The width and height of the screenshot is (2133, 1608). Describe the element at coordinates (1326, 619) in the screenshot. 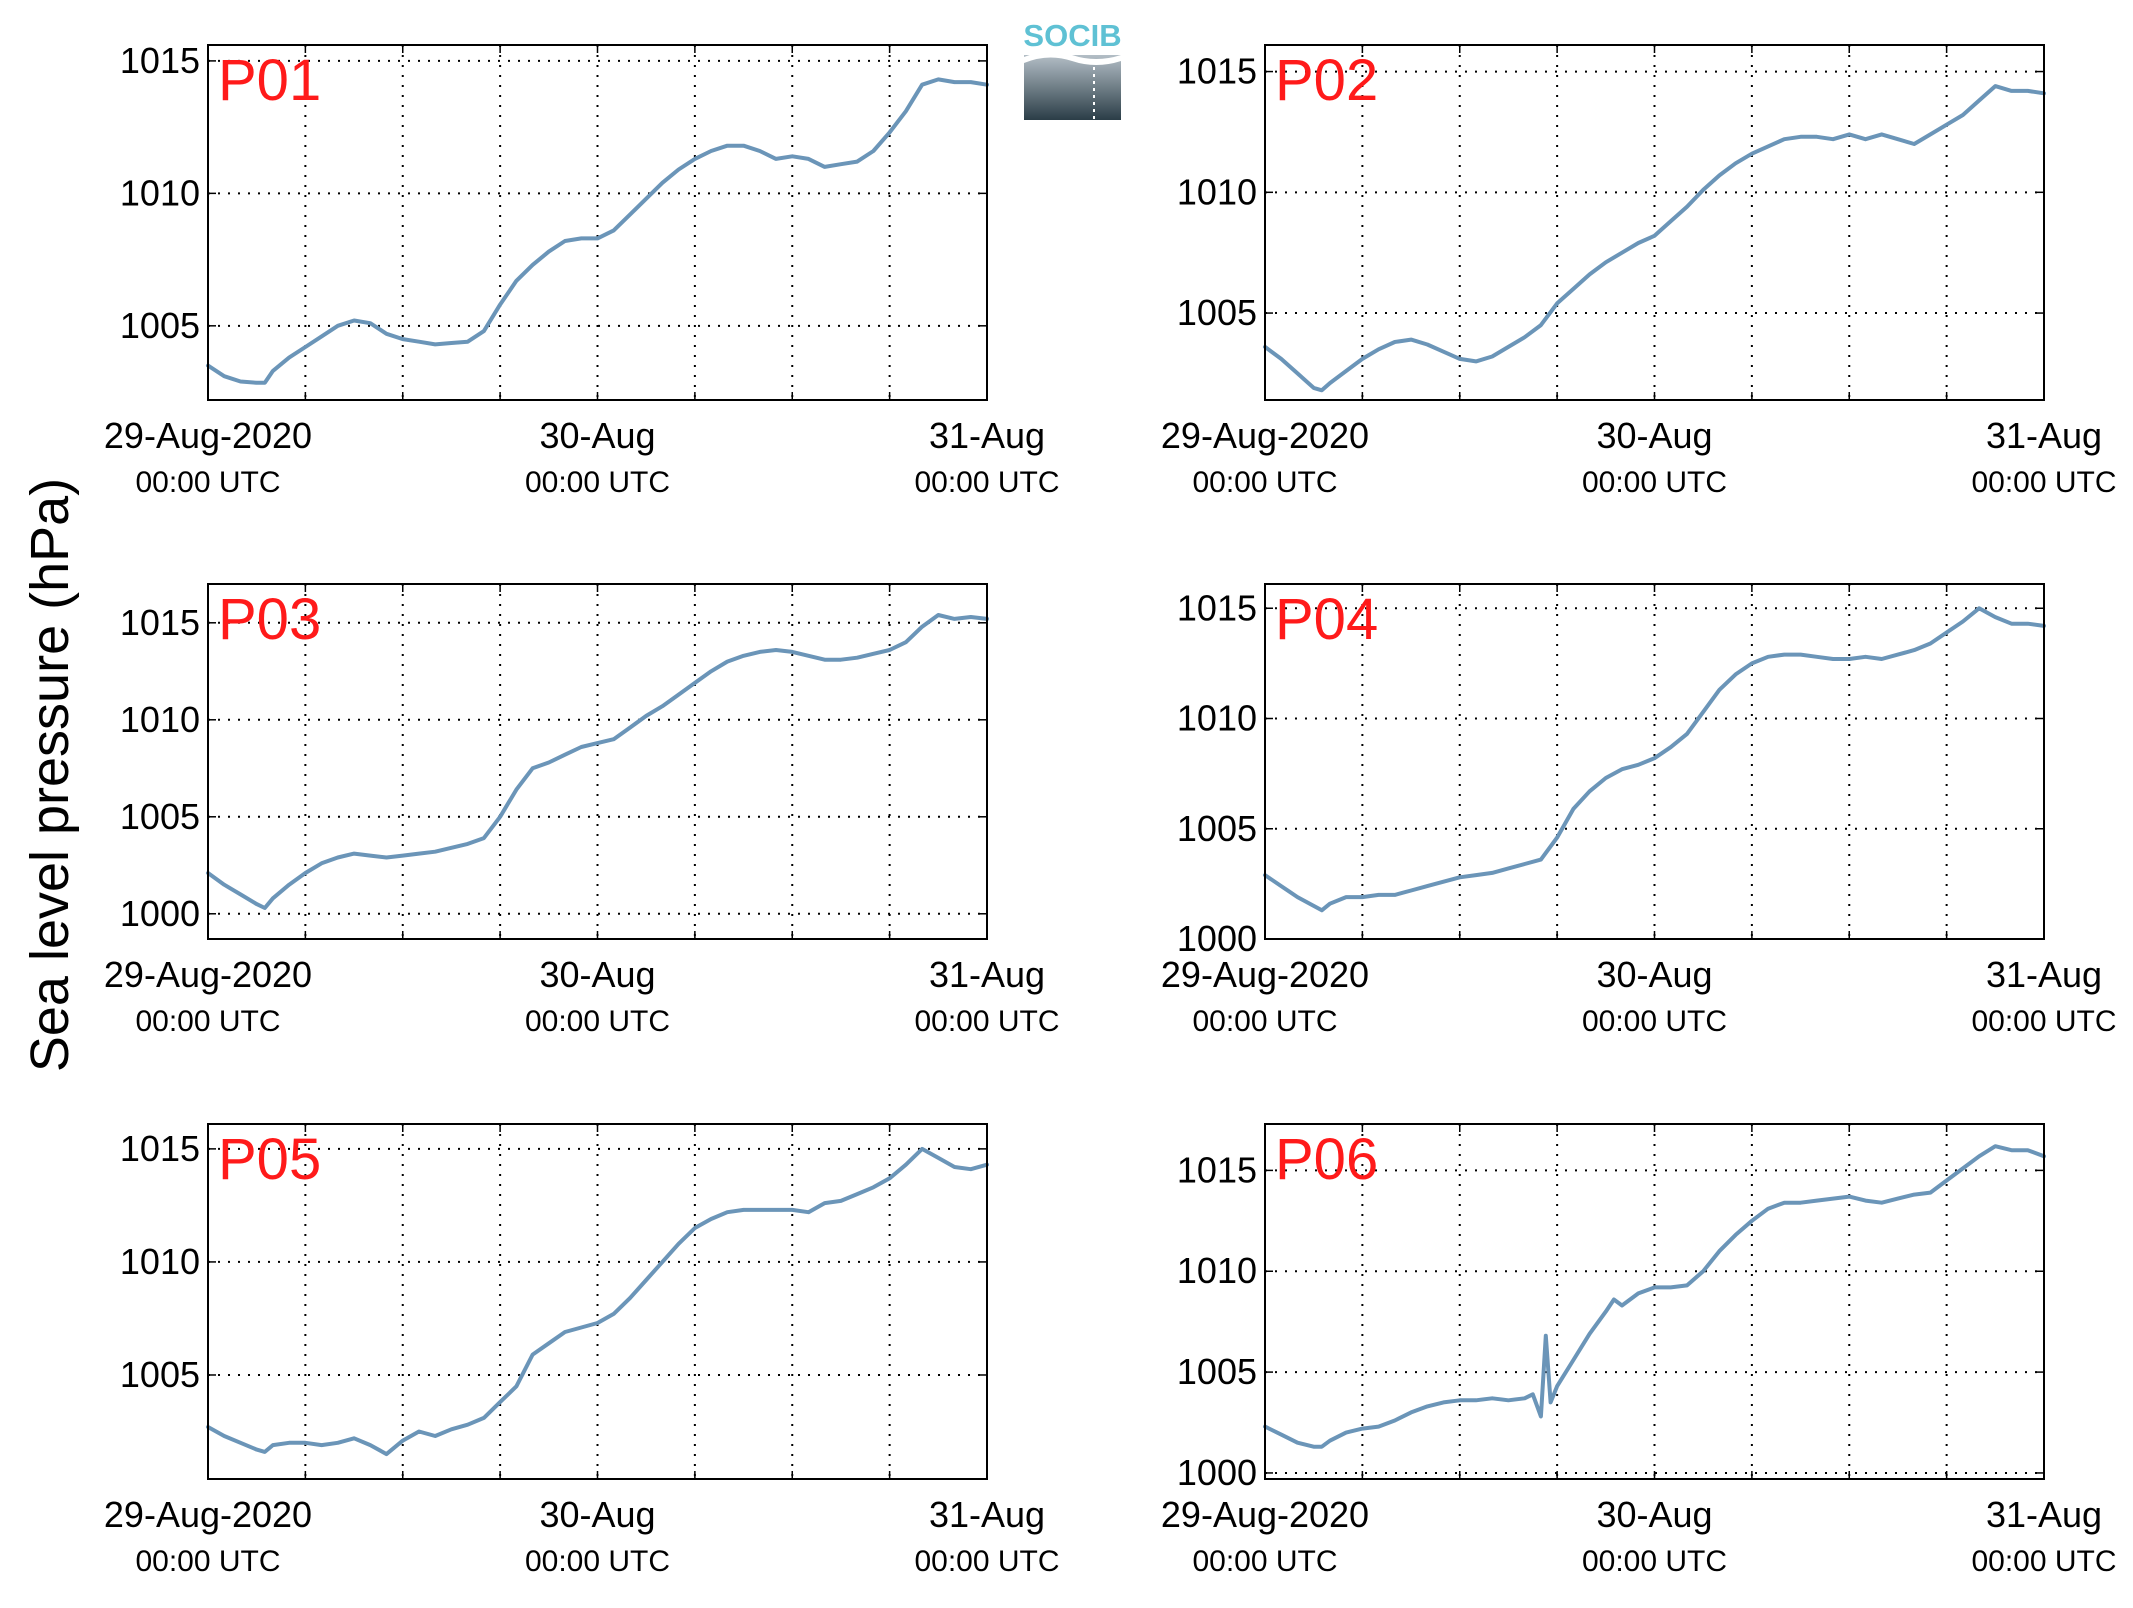

I see `panel-label: P04` at that location.